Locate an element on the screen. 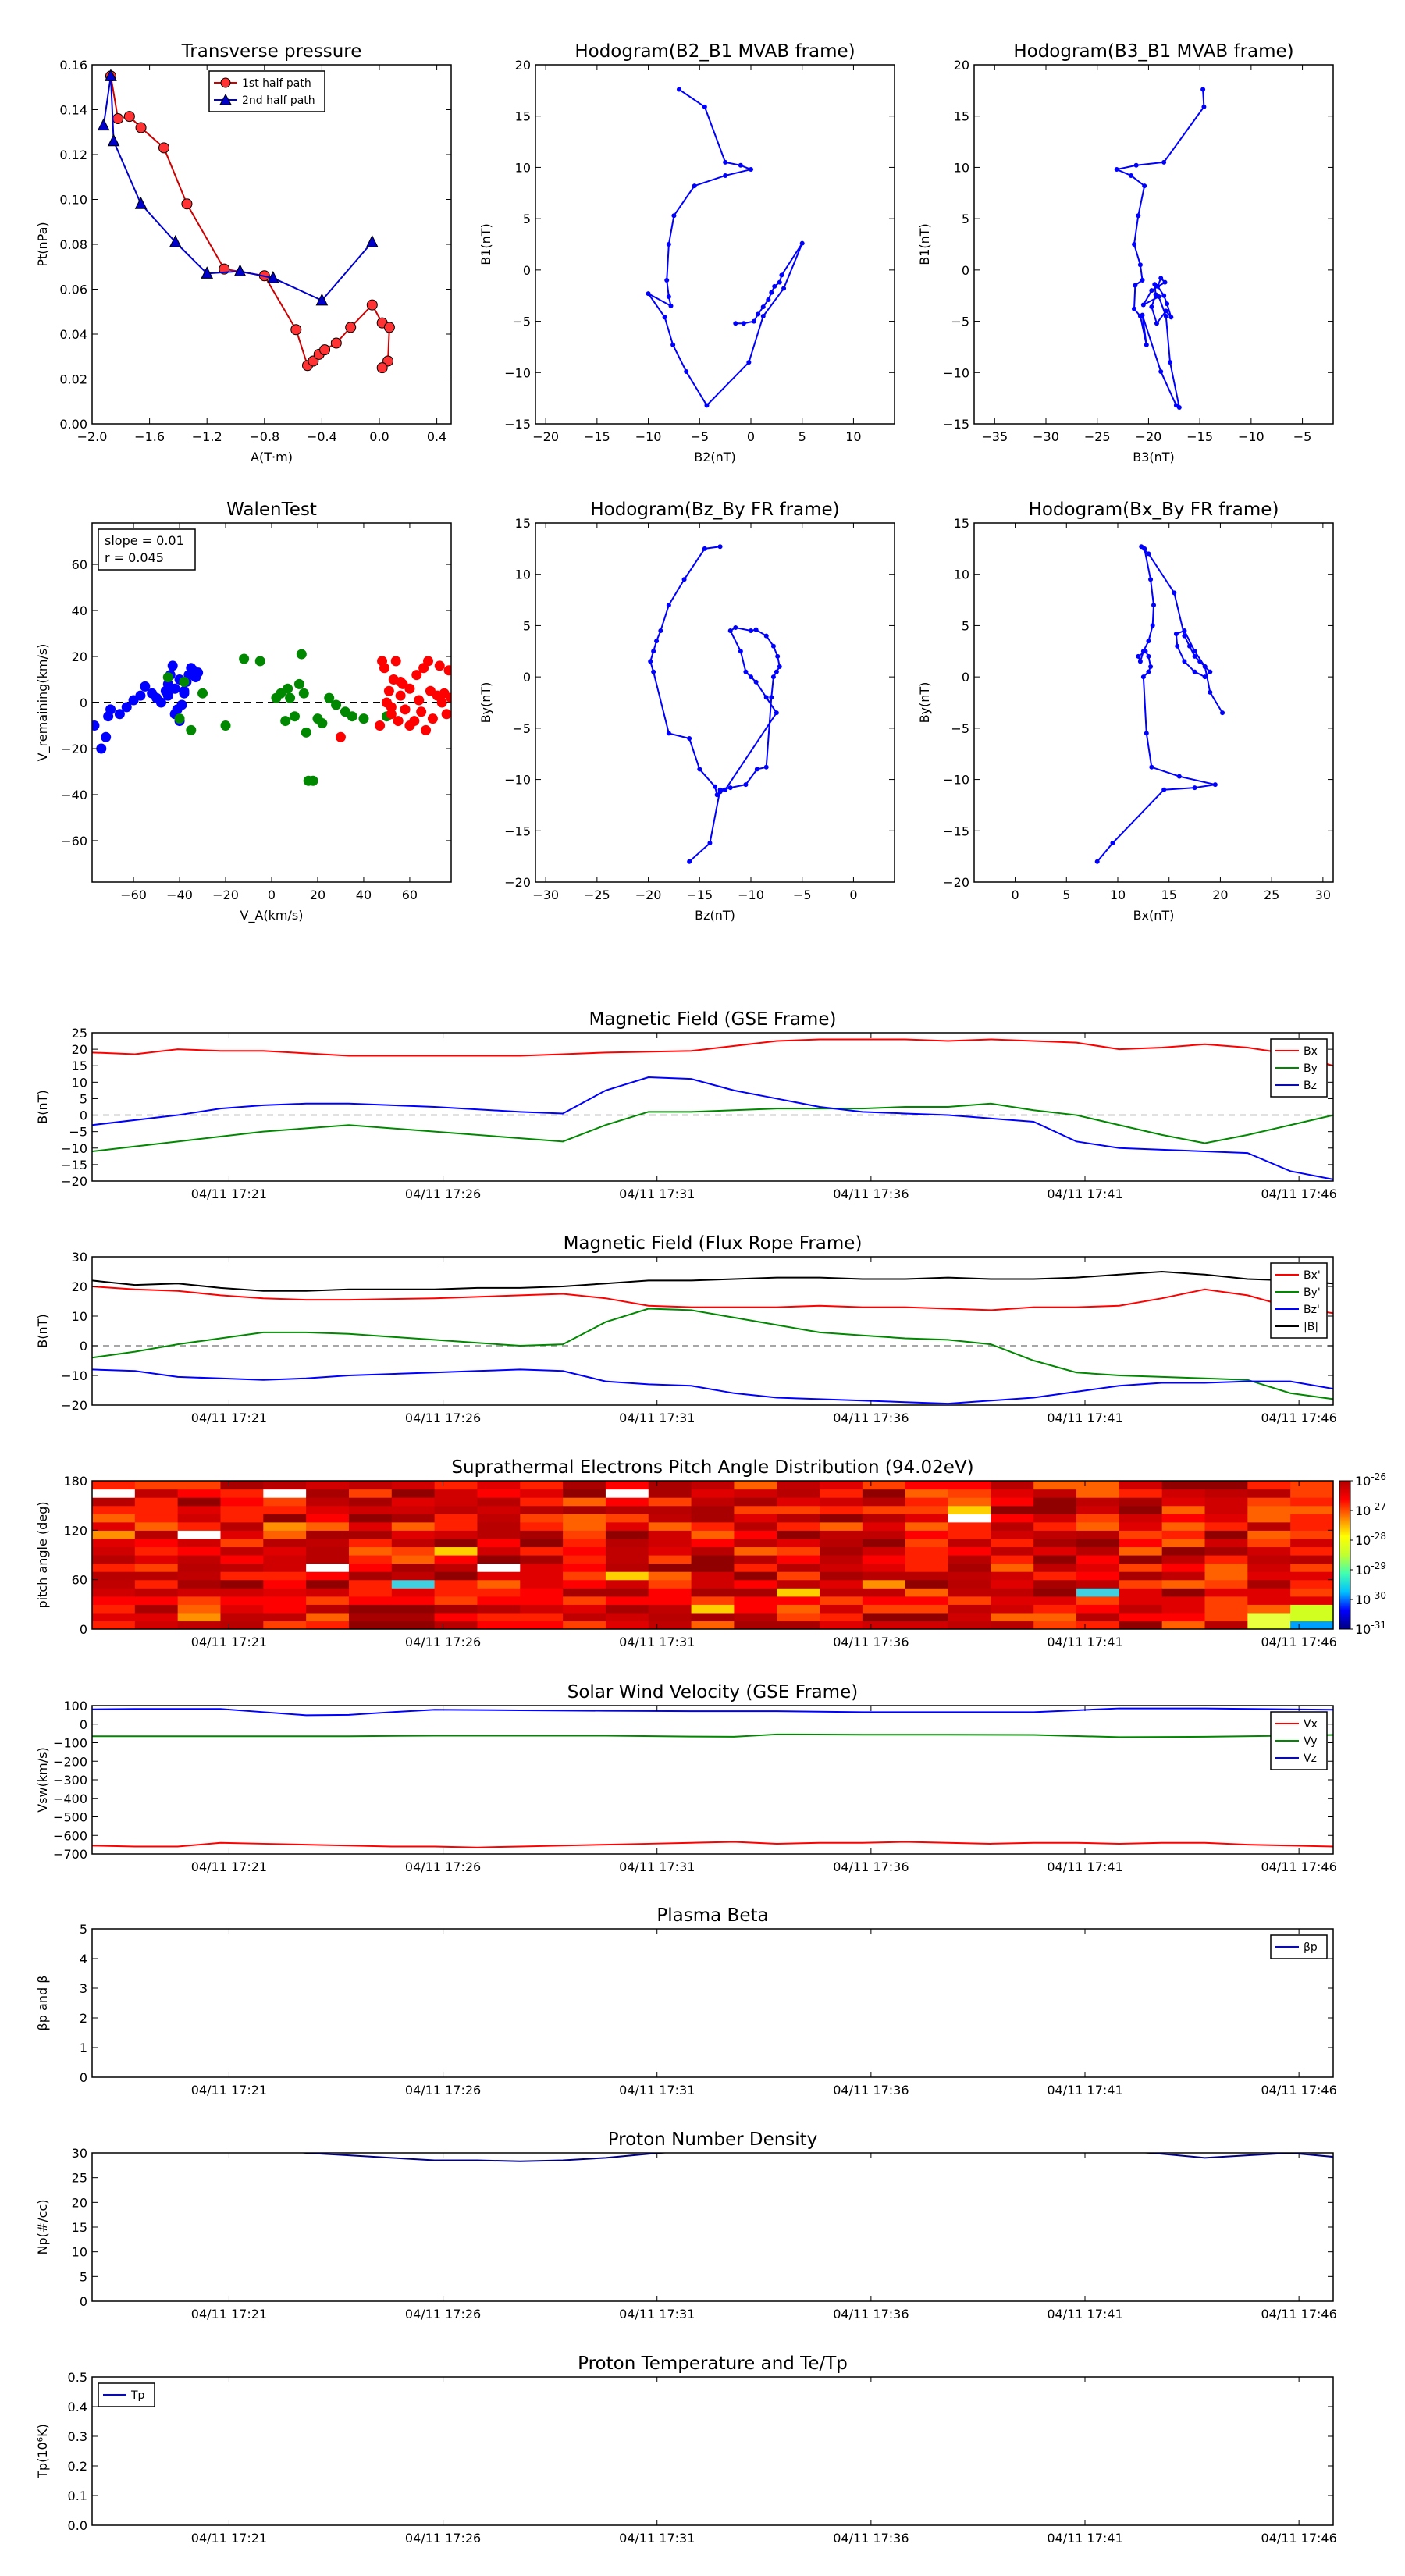  legend-label: Bz is located at coordinates (1310, 1086).